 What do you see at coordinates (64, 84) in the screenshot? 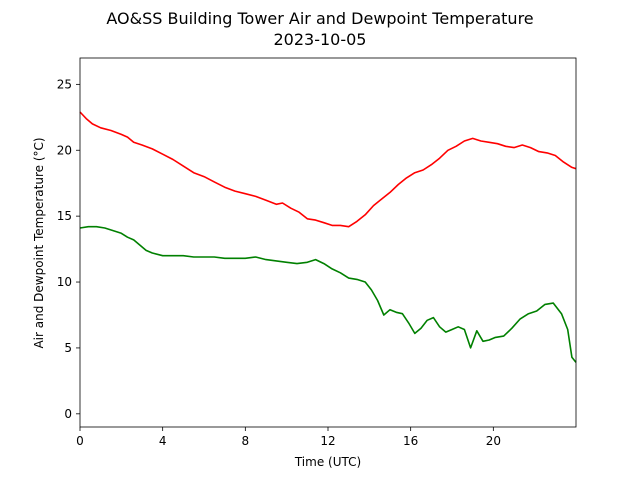
I see `y-tick-label: 25` at bounding box center [64, 84].